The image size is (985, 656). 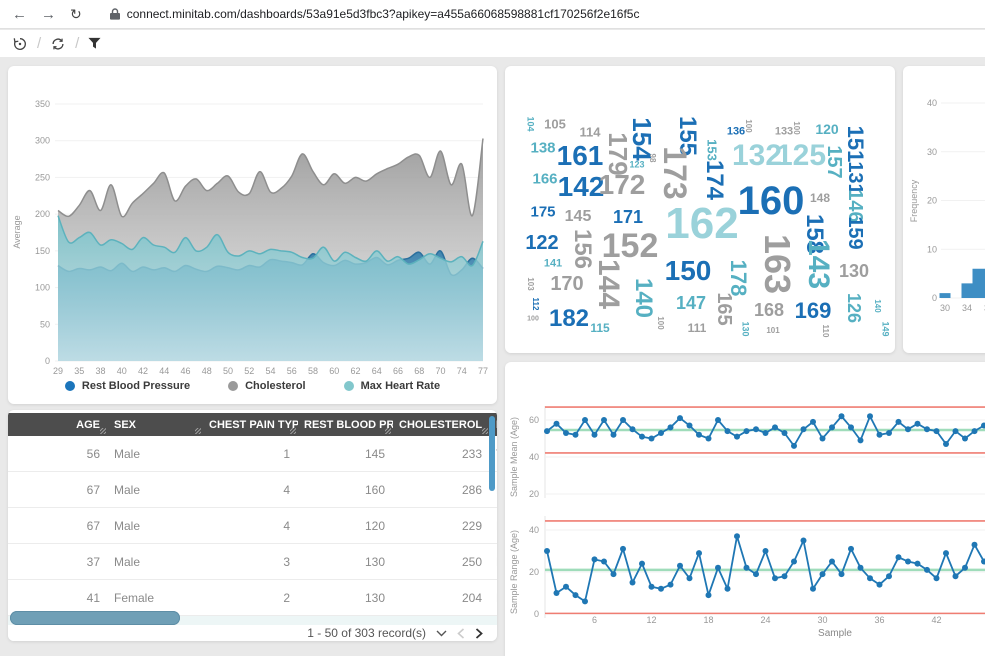 What do you see at coordinates (555, 124) in the screenshot?
I see `word-cloud-number: 105` at bounding box center [555, 124].